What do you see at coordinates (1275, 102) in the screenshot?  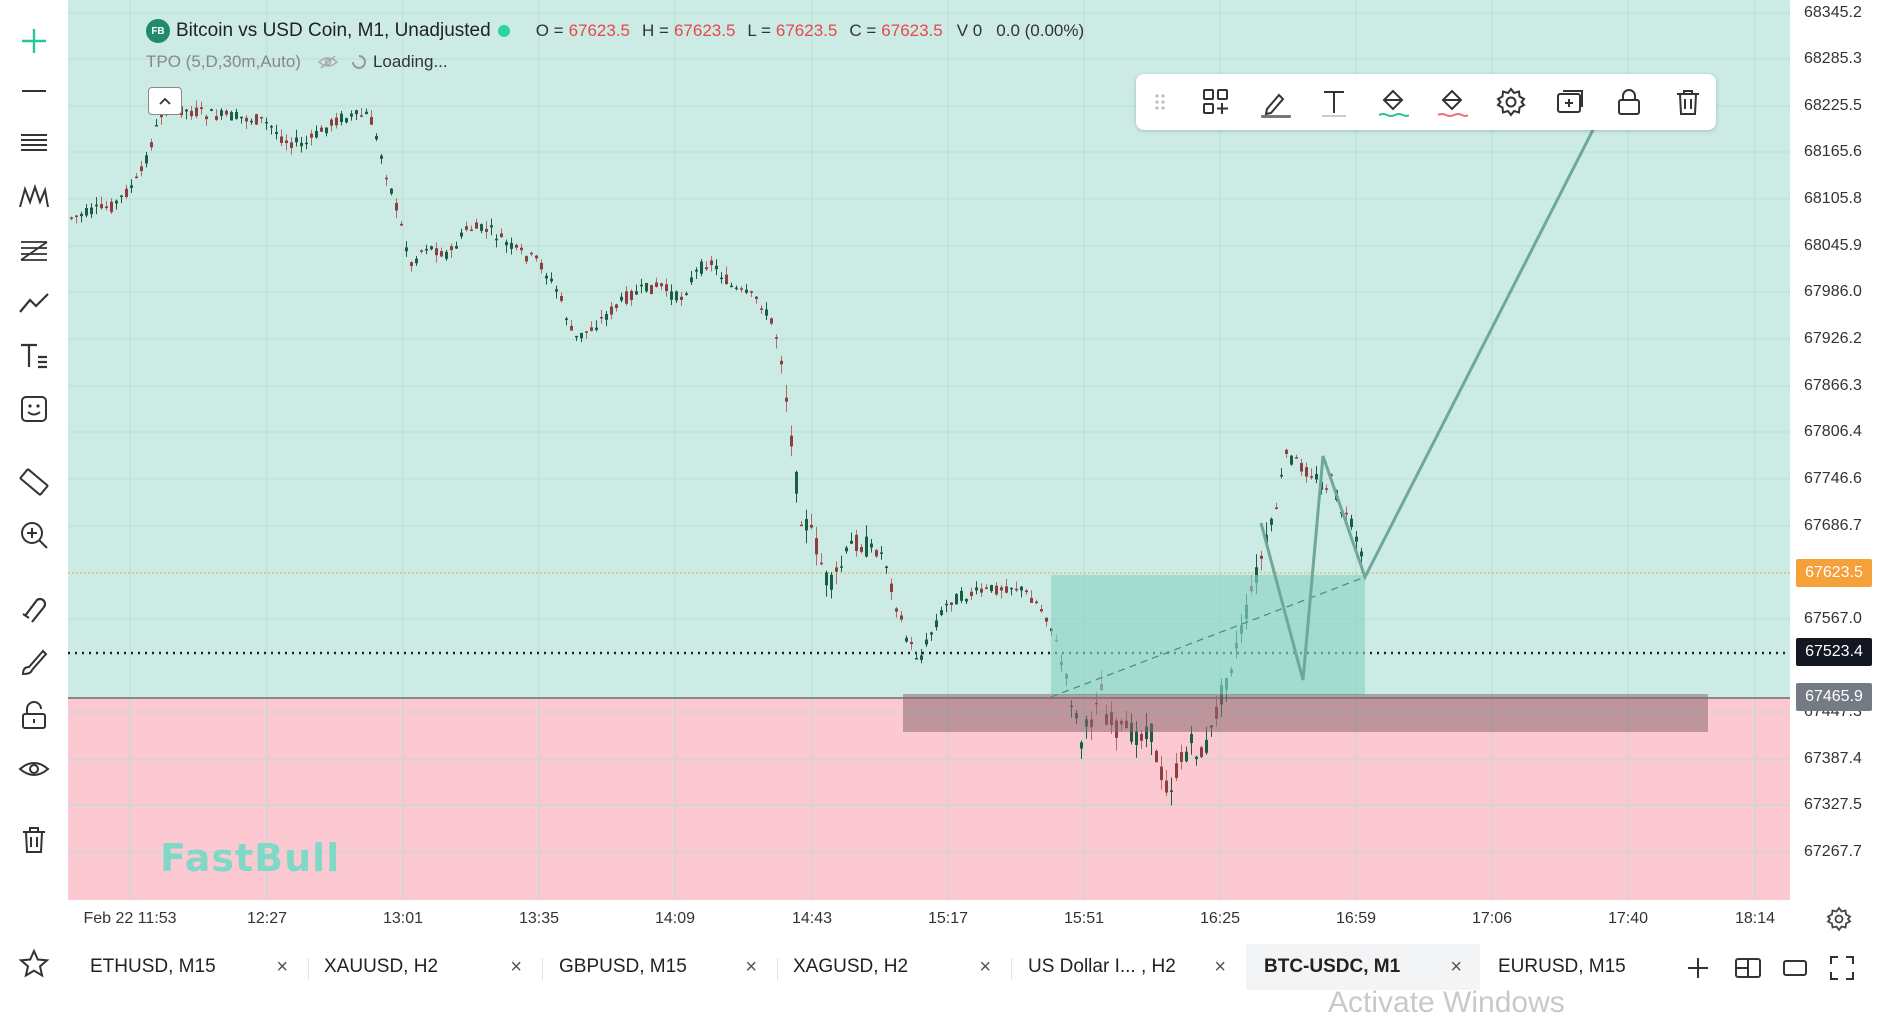 I see `pencil-icon` at bounding box center [1275, 102].